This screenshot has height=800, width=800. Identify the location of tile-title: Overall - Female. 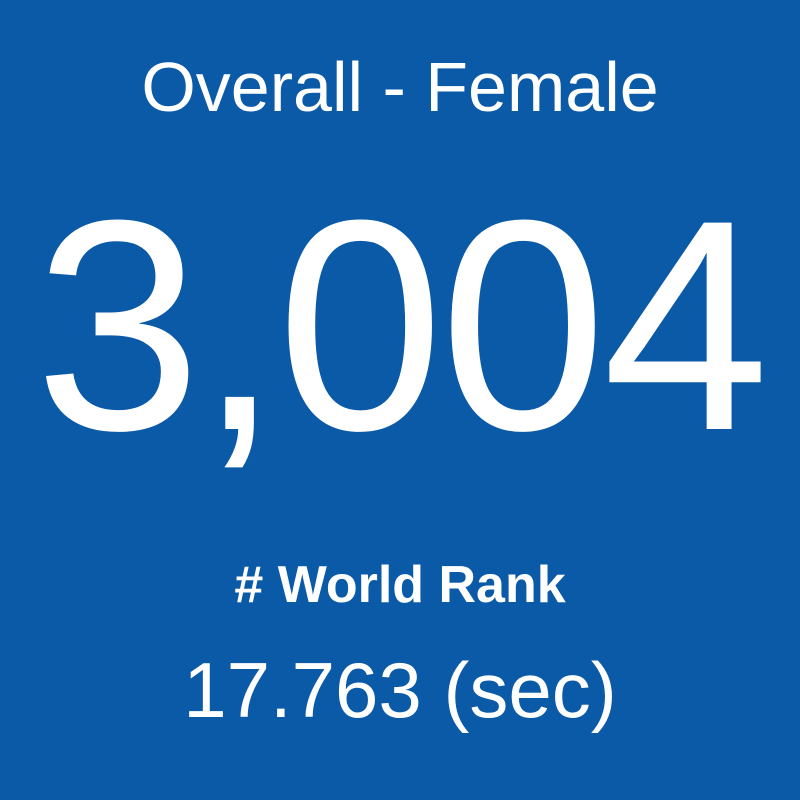
(400, 87).